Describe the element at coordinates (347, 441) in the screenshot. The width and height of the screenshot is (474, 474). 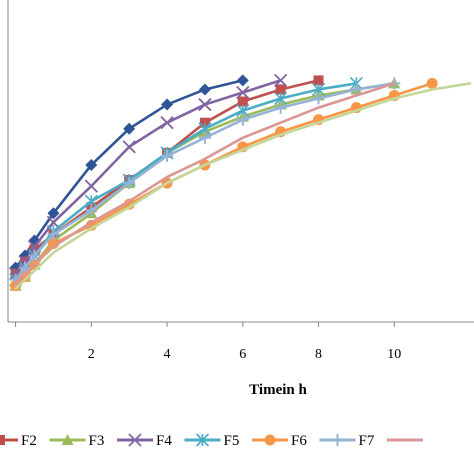
I see `legend-entry: F7` at that location.